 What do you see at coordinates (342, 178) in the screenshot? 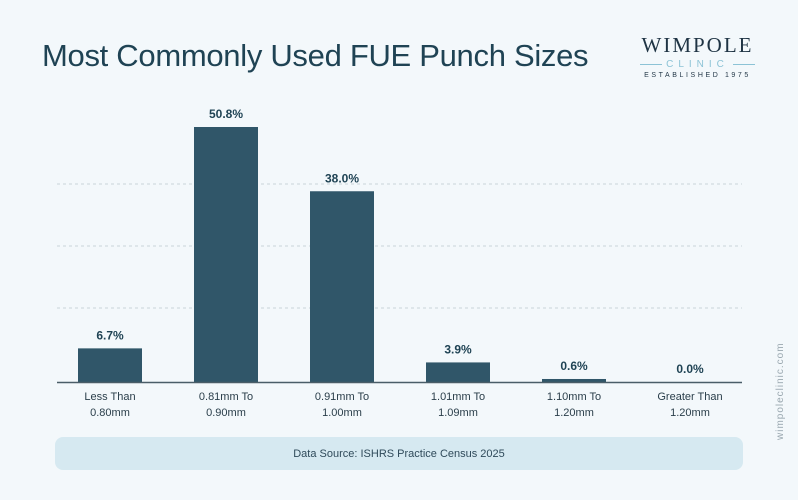
I see `data-label: 38.0%` at bounding box center [342, 178].